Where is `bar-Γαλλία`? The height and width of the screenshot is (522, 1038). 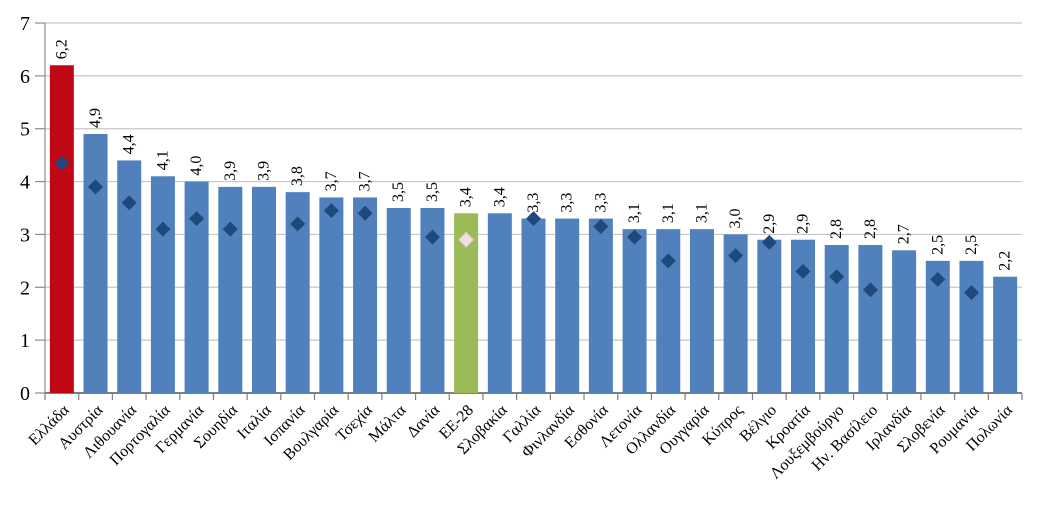
bar-Γαλλία is located at coordinates (533, 305).